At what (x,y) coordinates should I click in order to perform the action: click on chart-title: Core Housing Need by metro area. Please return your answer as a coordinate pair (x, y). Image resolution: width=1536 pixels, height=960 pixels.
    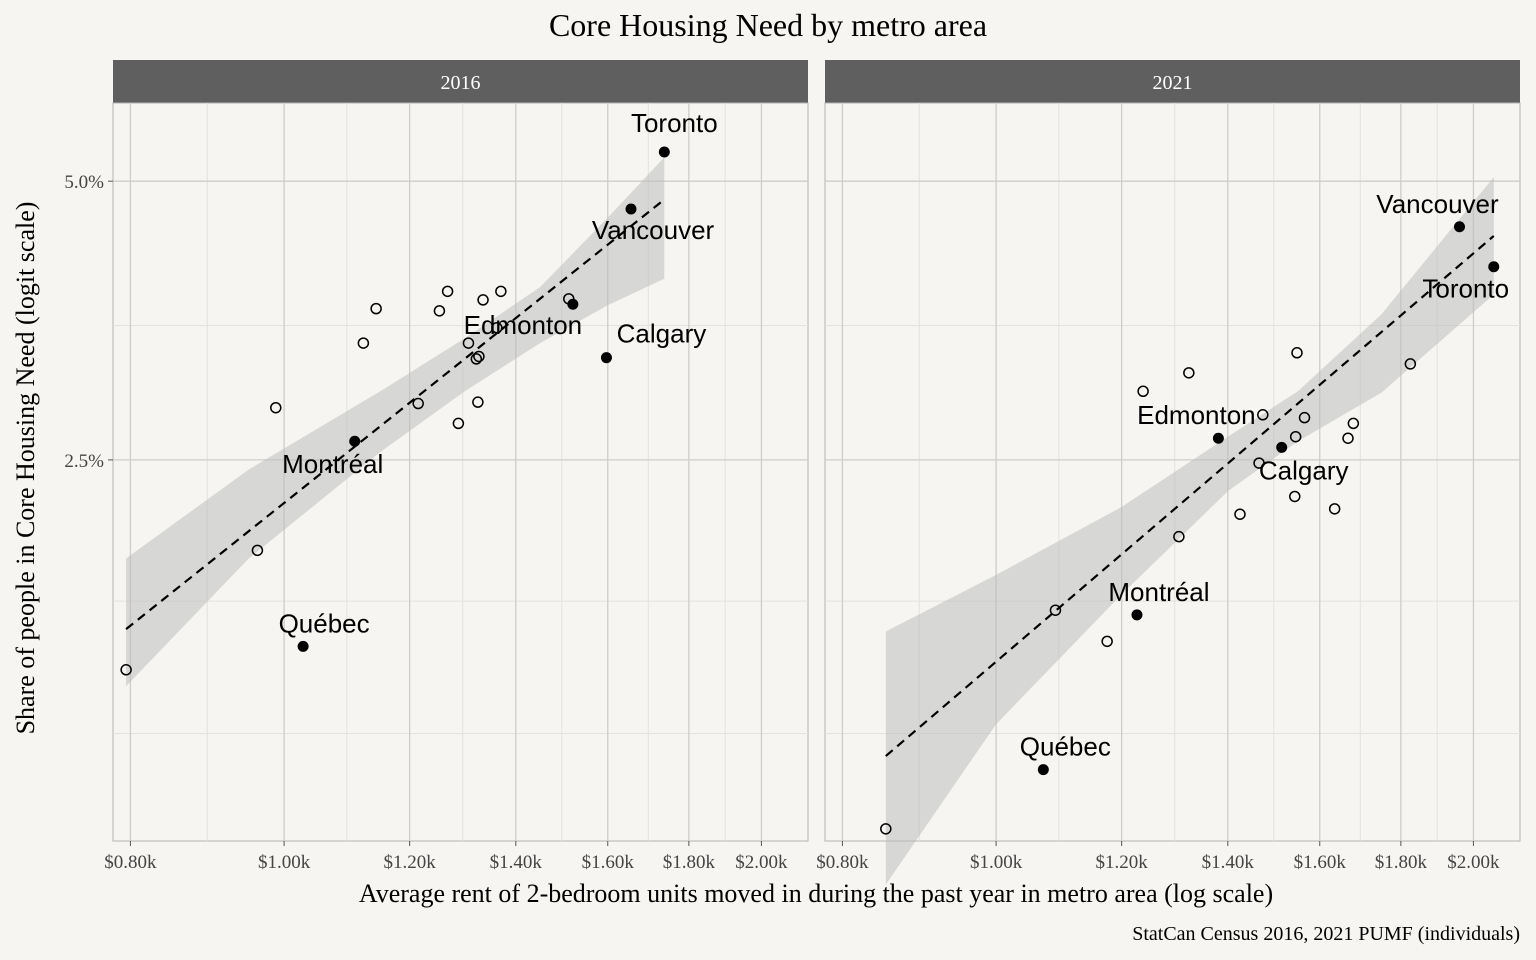
    Looking at the image, I should click on (768, 25).